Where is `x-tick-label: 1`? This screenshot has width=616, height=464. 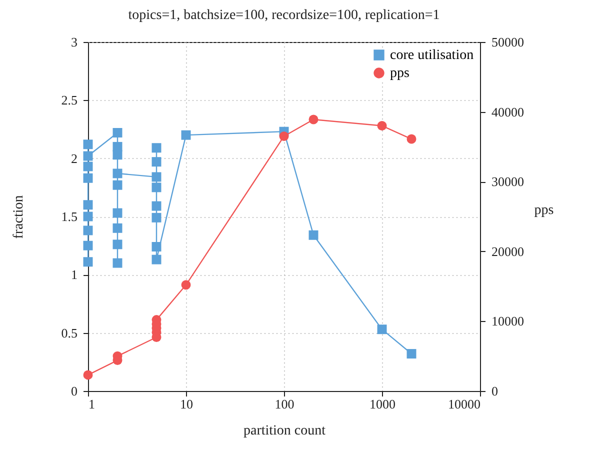
x-tick-label: 1 is located at coordinates (91, 404).